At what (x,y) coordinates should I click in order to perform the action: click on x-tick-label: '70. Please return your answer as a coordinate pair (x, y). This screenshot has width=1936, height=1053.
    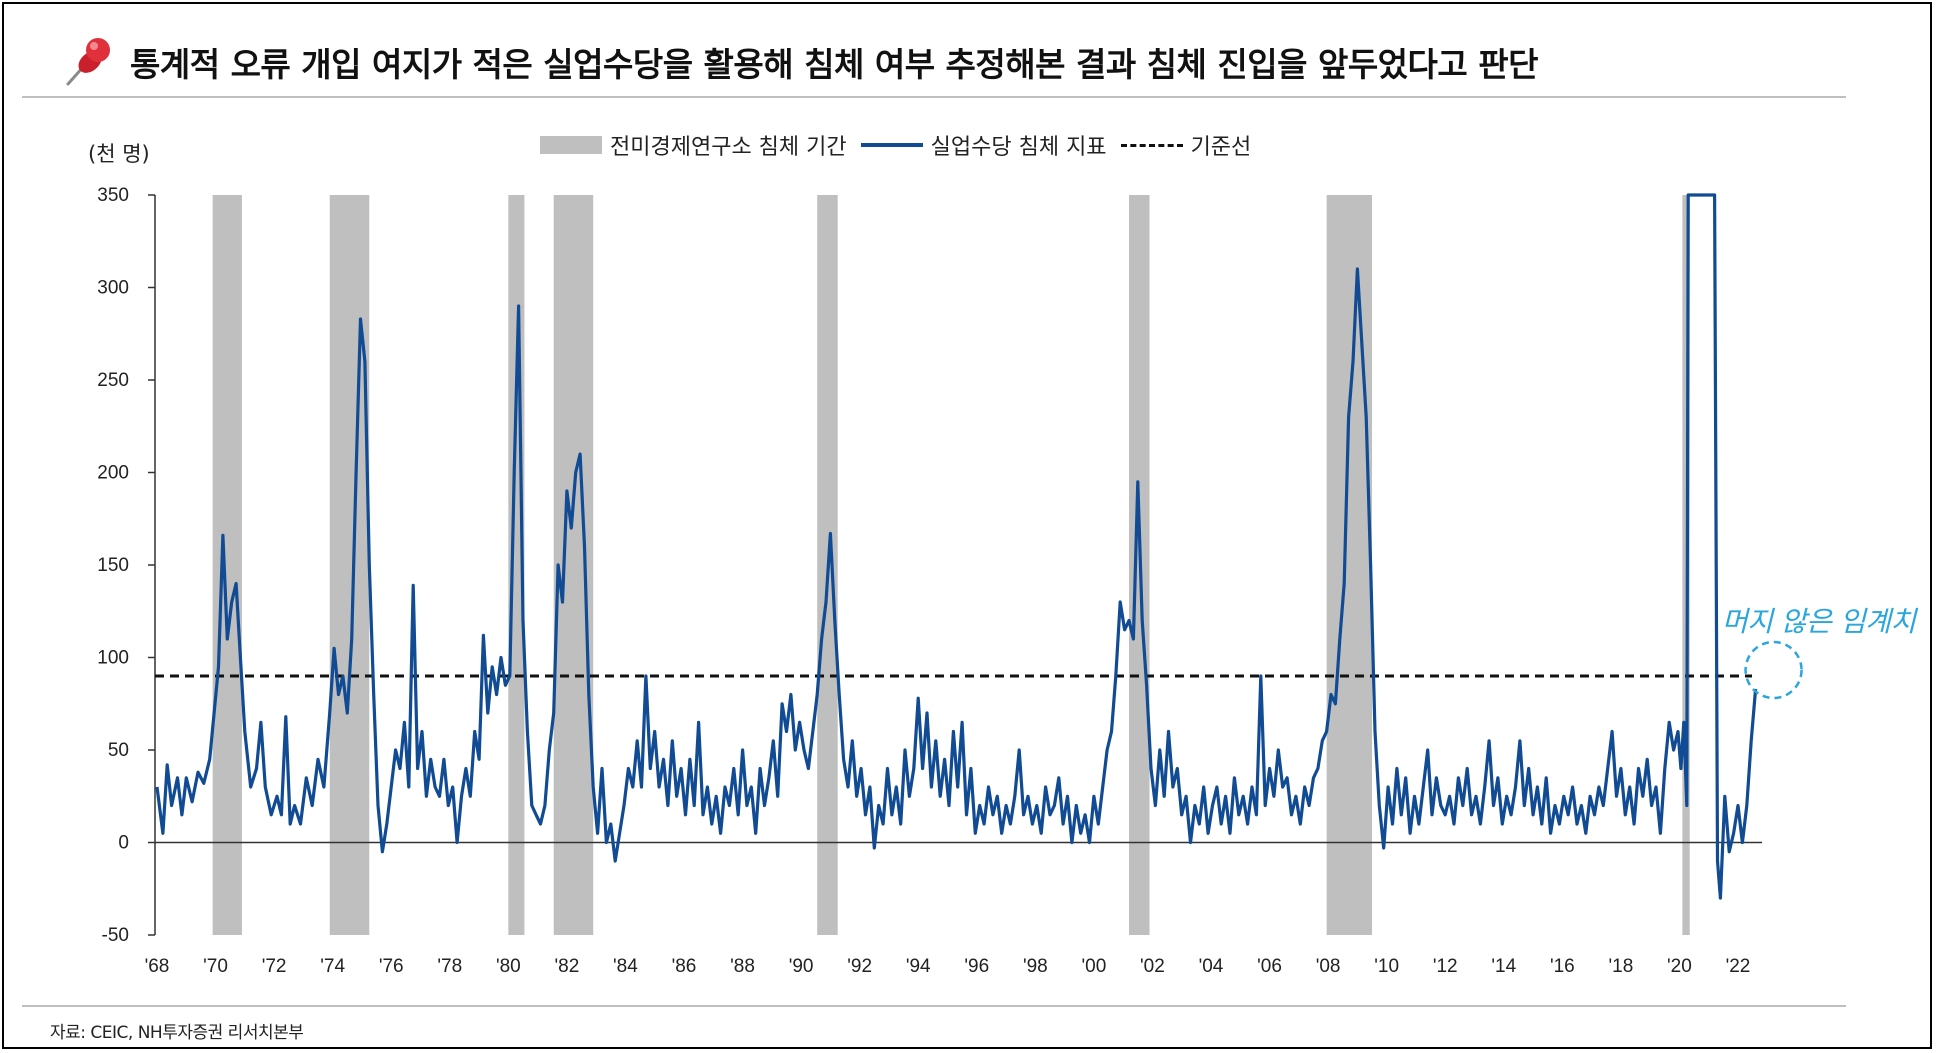
    Looking at the image, I should click on (215, 966).